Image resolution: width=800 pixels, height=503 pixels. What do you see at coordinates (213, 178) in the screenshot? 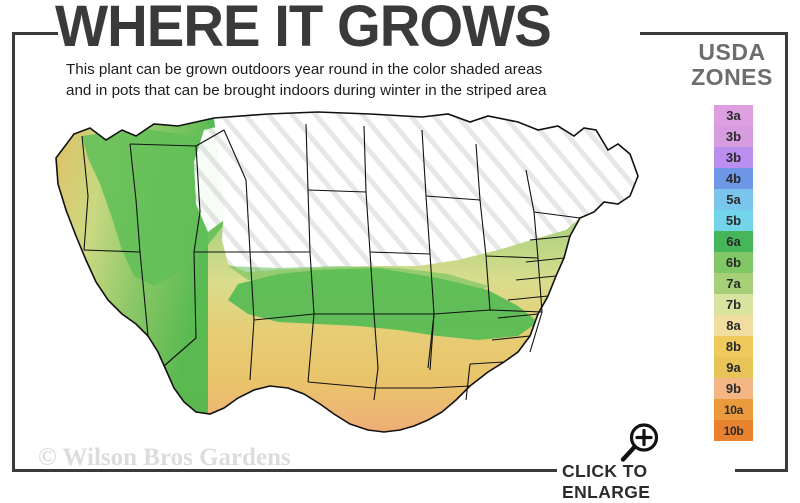
I see `map-striped-pocket` at bounding box center [213, 178].